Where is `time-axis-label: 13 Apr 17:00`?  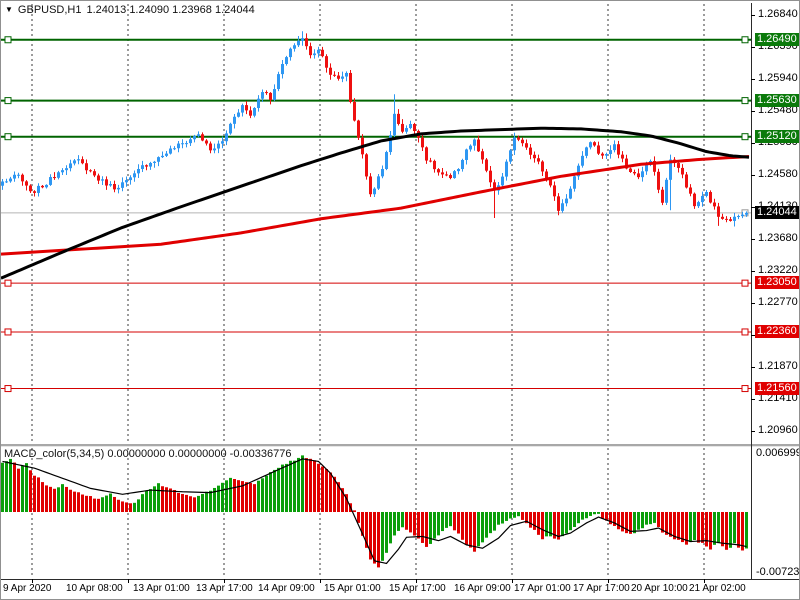 time-axis-label: 13 Apr 17:00 is located at coordinates (224, 588).